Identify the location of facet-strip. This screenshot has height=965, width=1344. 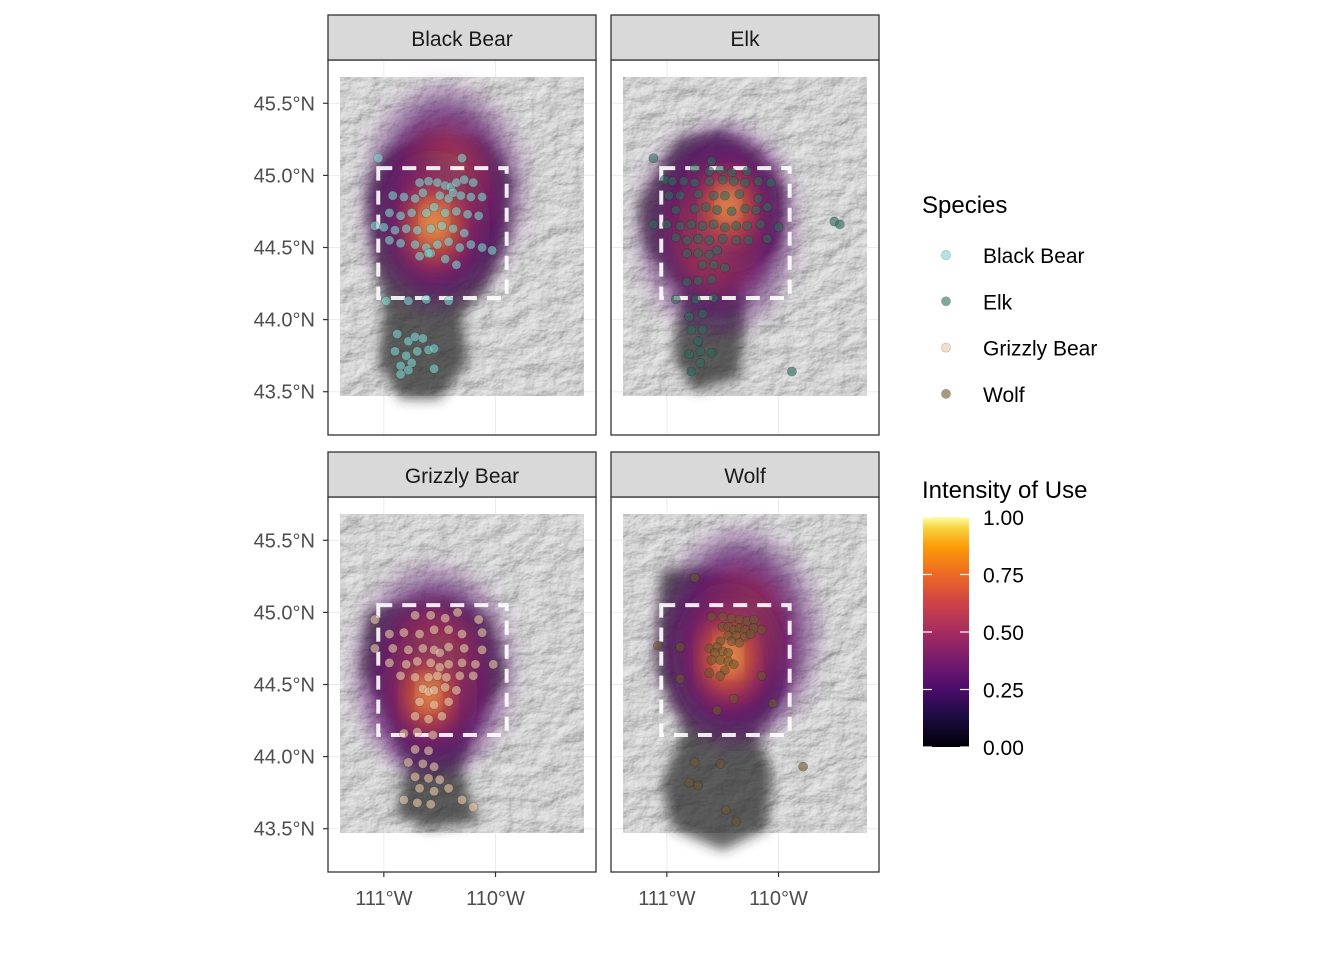
(462, 474).